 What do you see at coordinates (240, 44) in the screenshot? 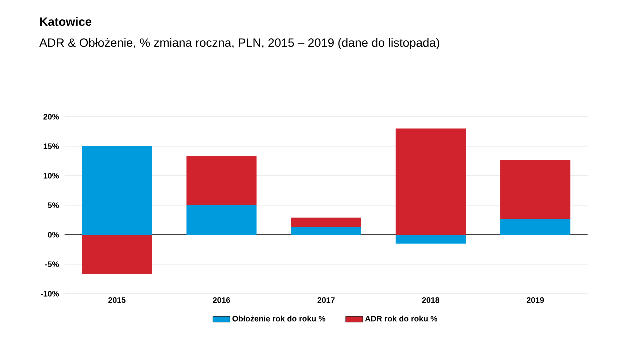
I see `chart-subtitle: ADR & Obłożenie, % zmiana roczna, PLN, 2015 – 2019 (dane do listopada)` at bounding box center [240, 44].